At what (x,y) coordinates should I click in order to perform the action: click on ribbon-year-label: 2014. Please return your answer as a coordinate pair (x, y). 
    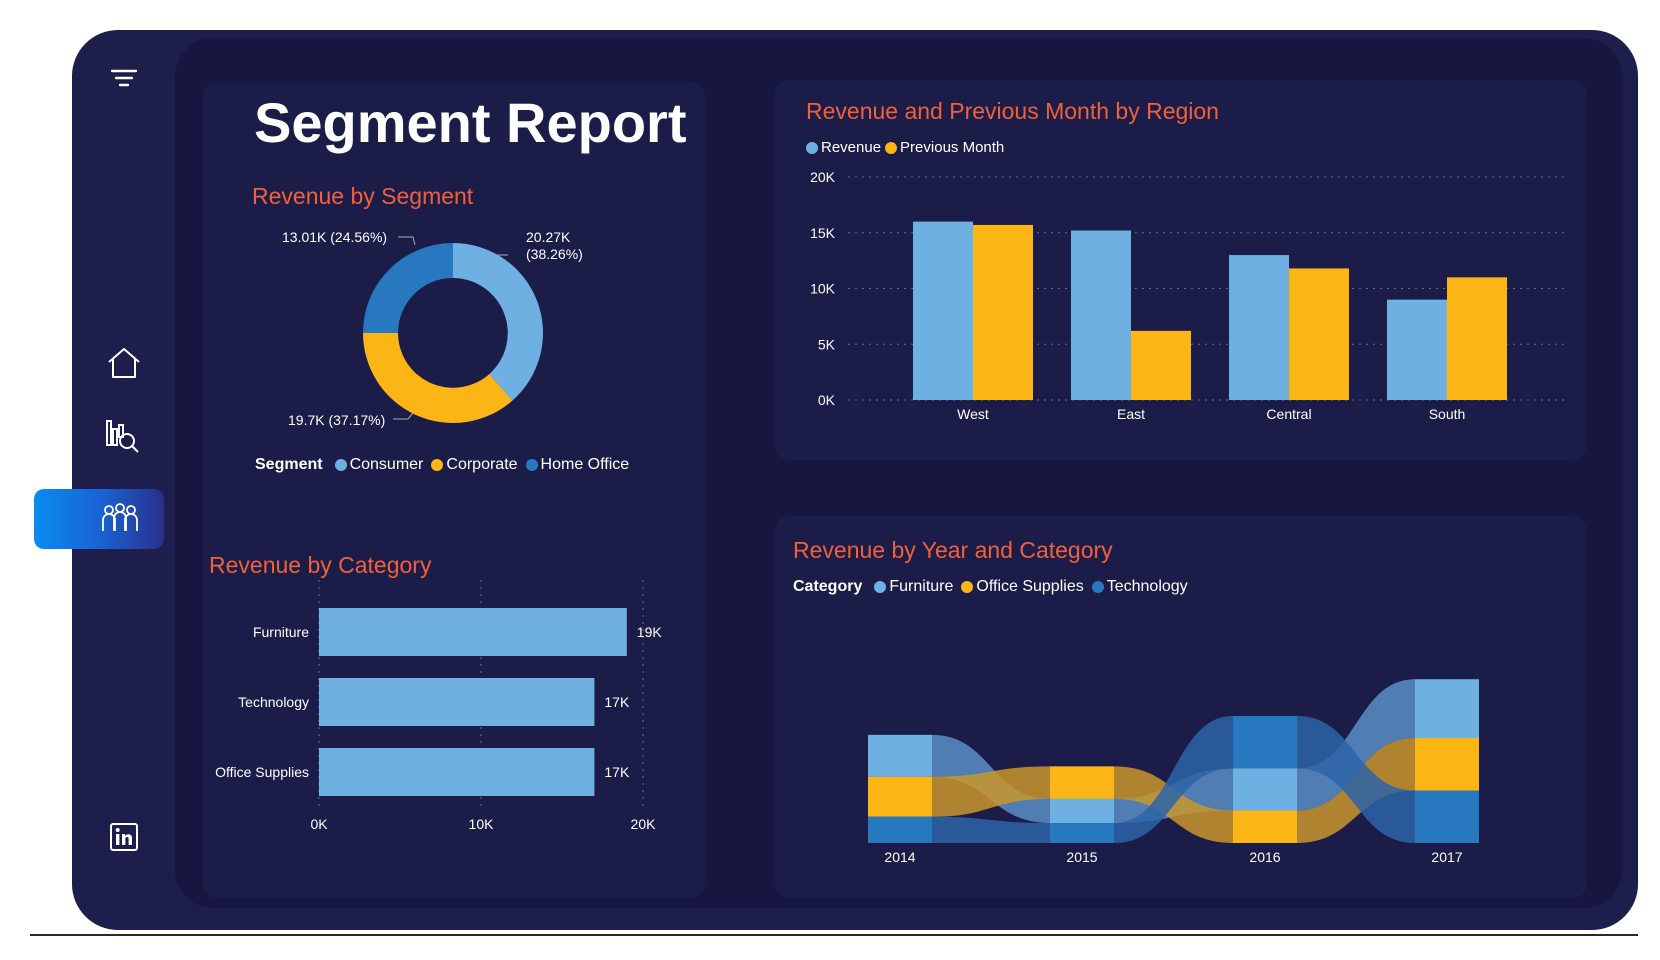
    Looking at the image, I should click on (899, 857).